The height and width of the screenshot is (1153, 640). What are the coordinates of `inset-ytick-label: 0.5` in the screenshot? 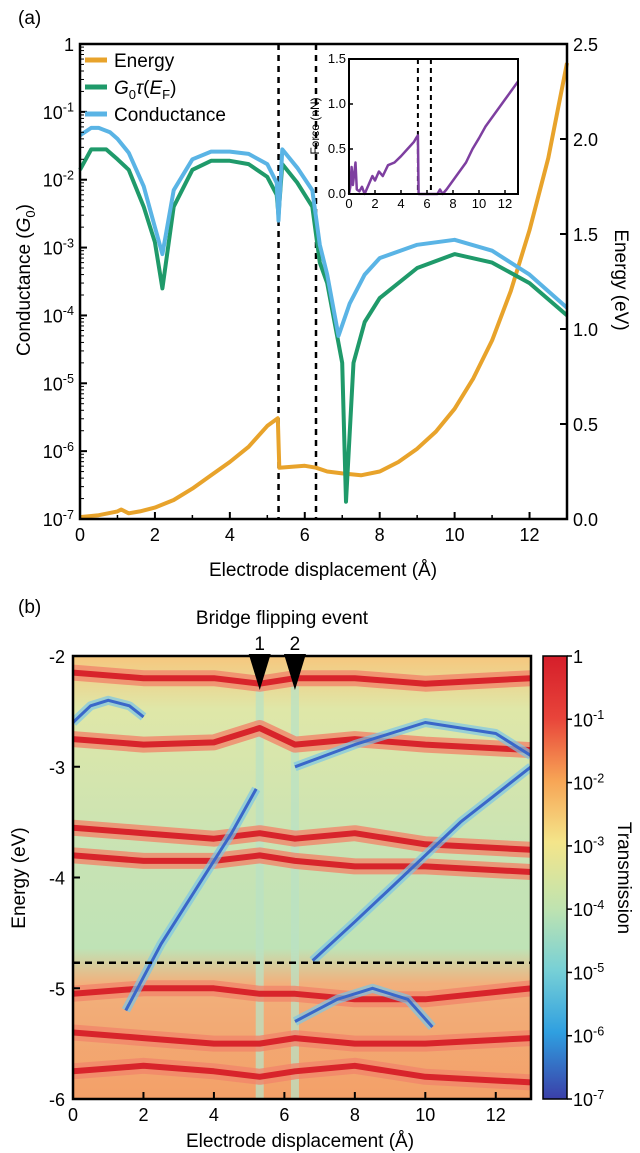 It's located at (337, 148).